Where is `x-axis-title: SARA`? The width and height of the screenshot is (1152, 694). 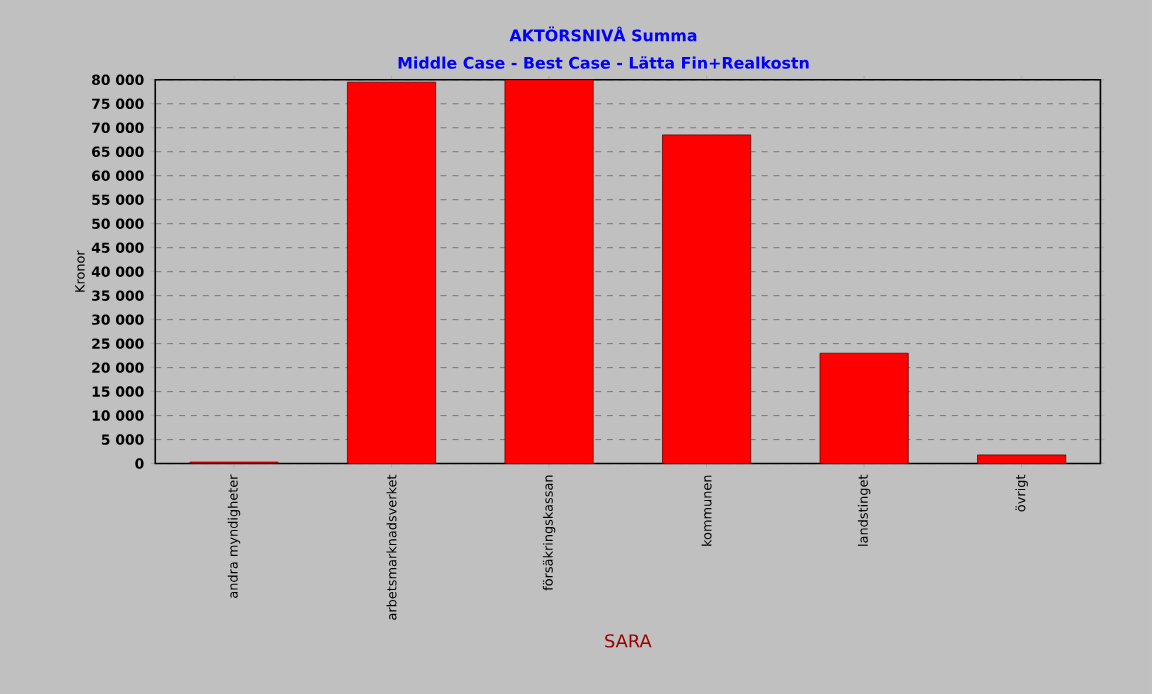 x-axis-title: SARA is located at coordinates (628, 641).